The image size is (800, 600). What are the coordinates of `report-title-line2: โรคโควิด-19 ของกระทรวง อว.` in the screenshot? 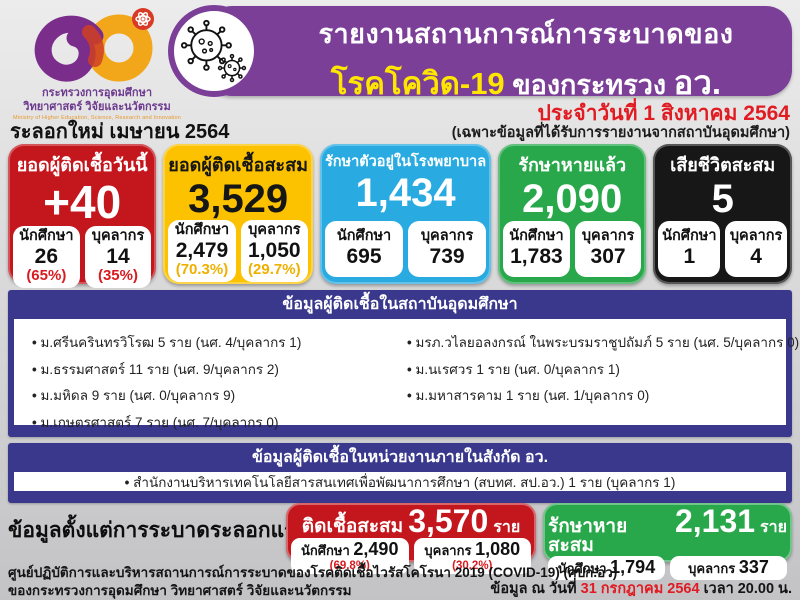 It's located at (526, 82).